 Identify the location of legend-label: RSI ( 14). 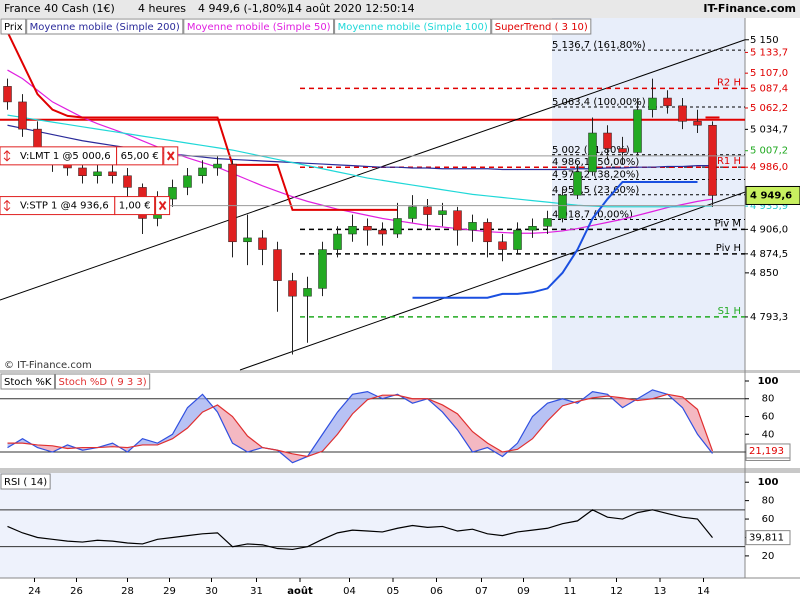
(25, 482).